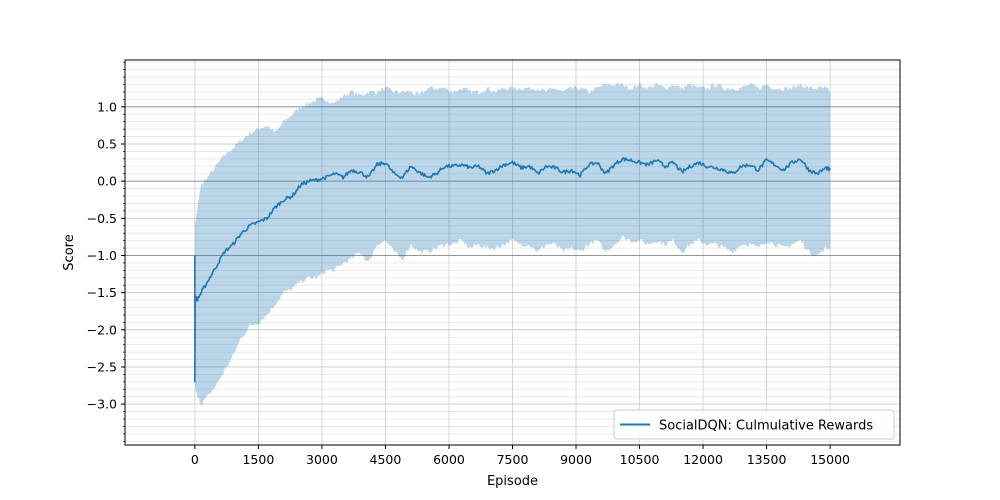  Describe the element at coordinates (258, 459) in the screenshot. I see `x-tick-label: 1500` at that location.